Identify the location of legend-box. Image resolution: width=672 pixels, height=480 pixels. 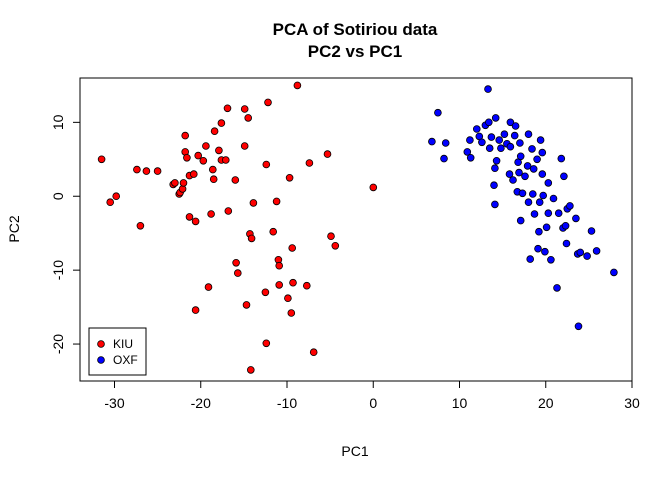
(117, 351).